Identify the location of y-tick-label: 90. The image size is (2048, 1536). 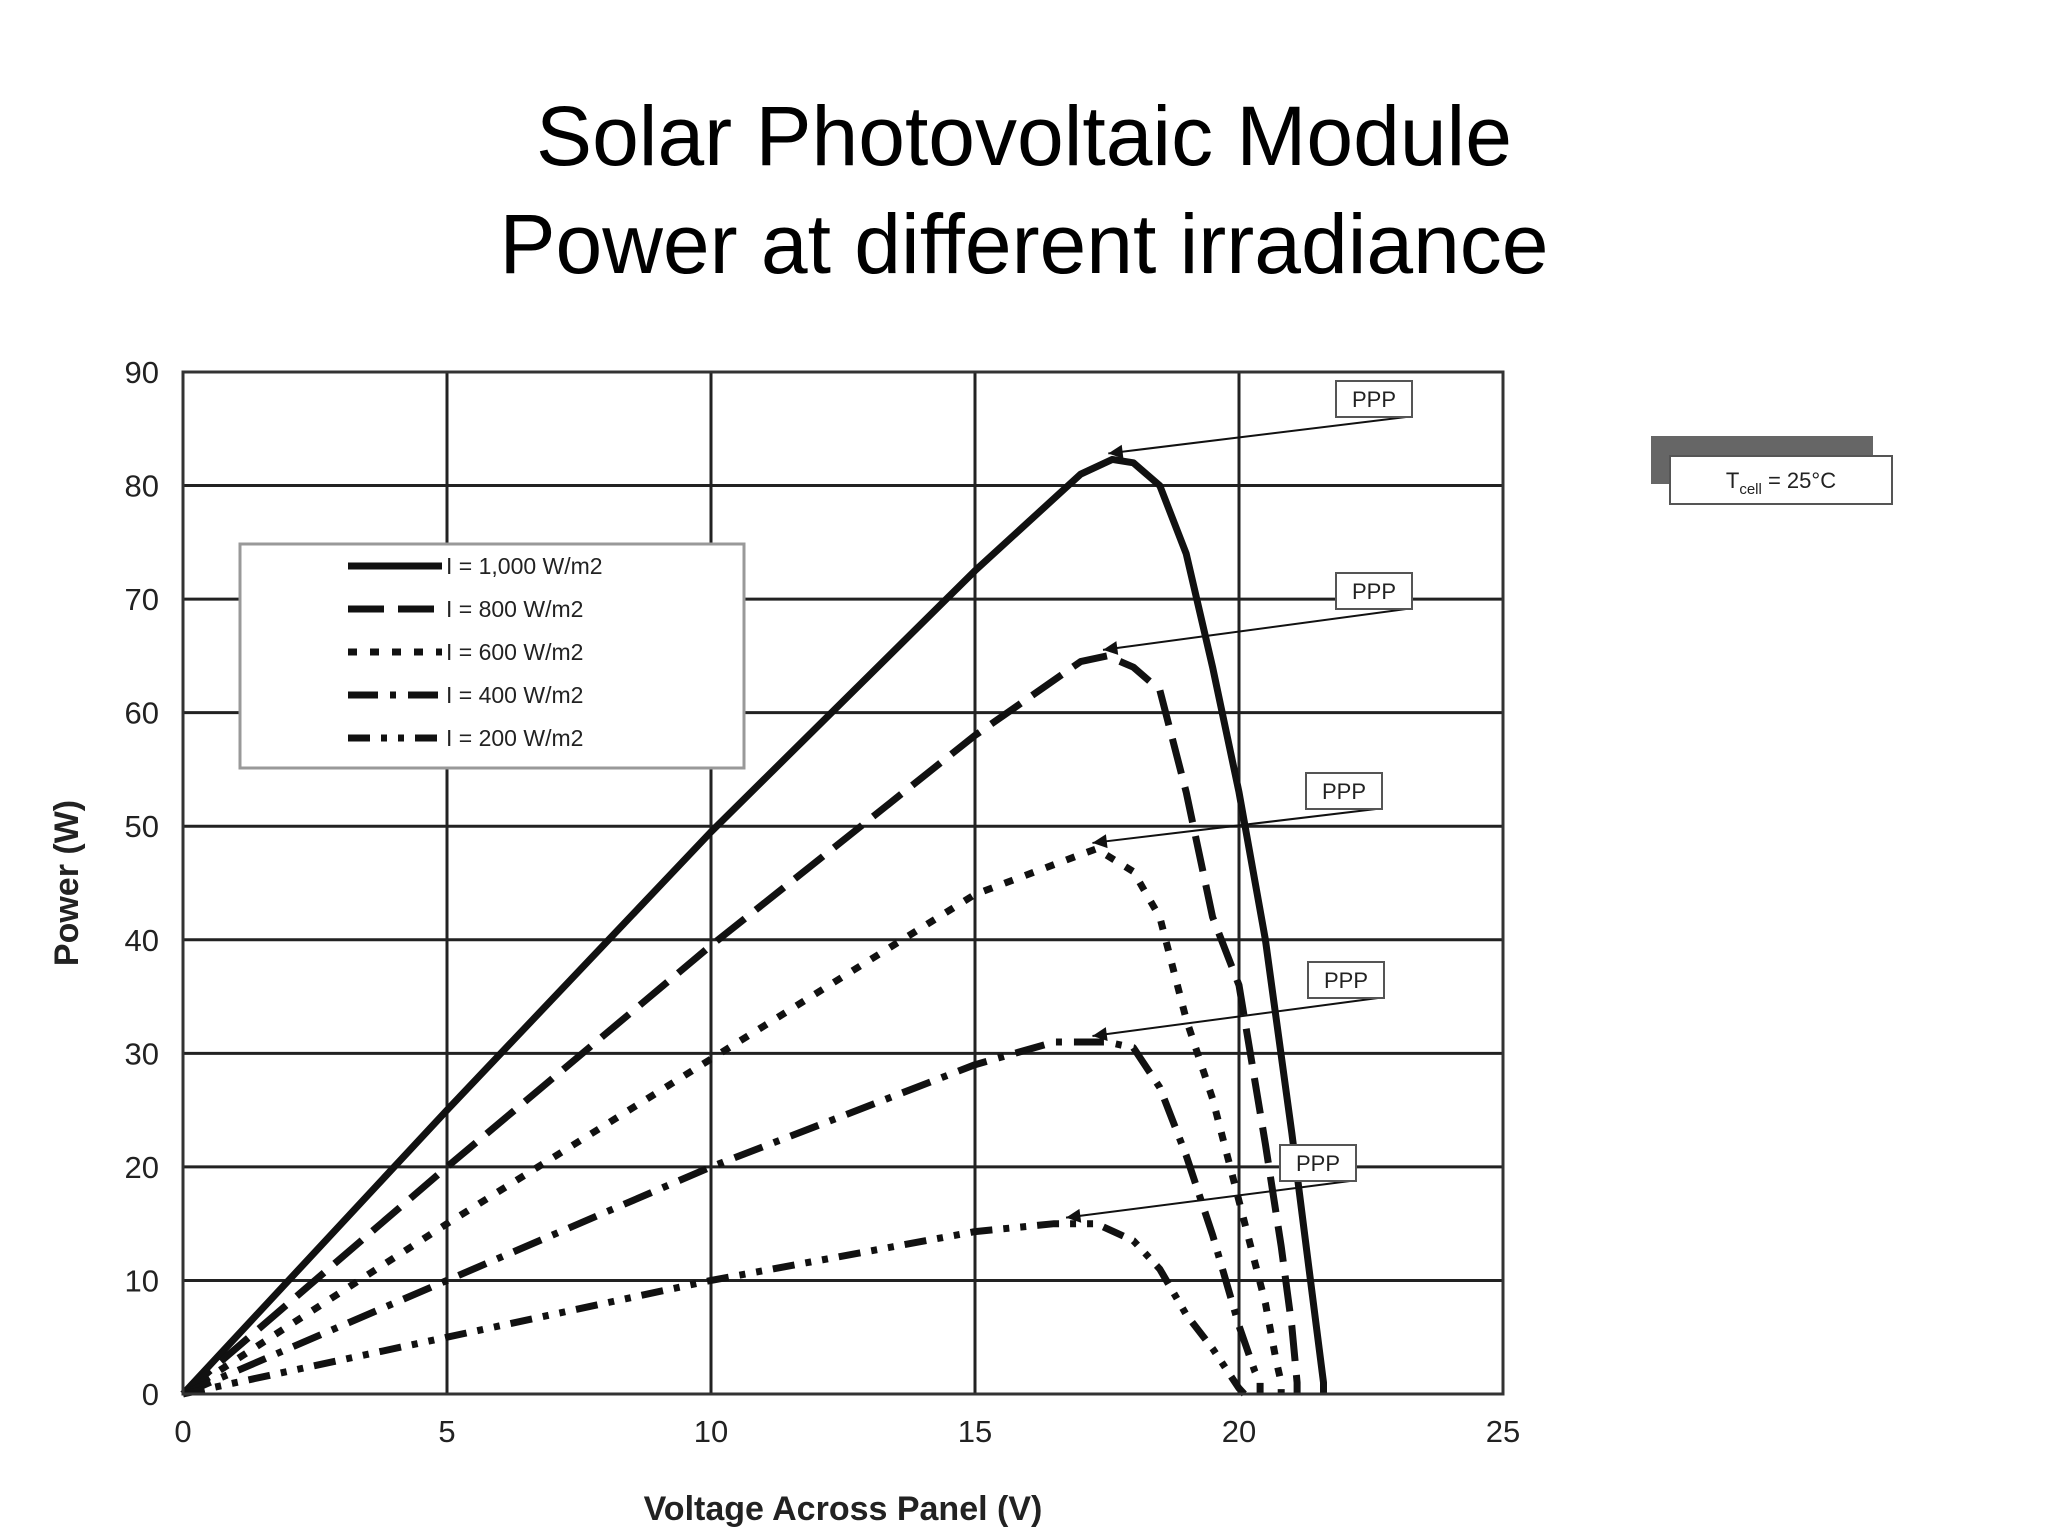
(142, 372).